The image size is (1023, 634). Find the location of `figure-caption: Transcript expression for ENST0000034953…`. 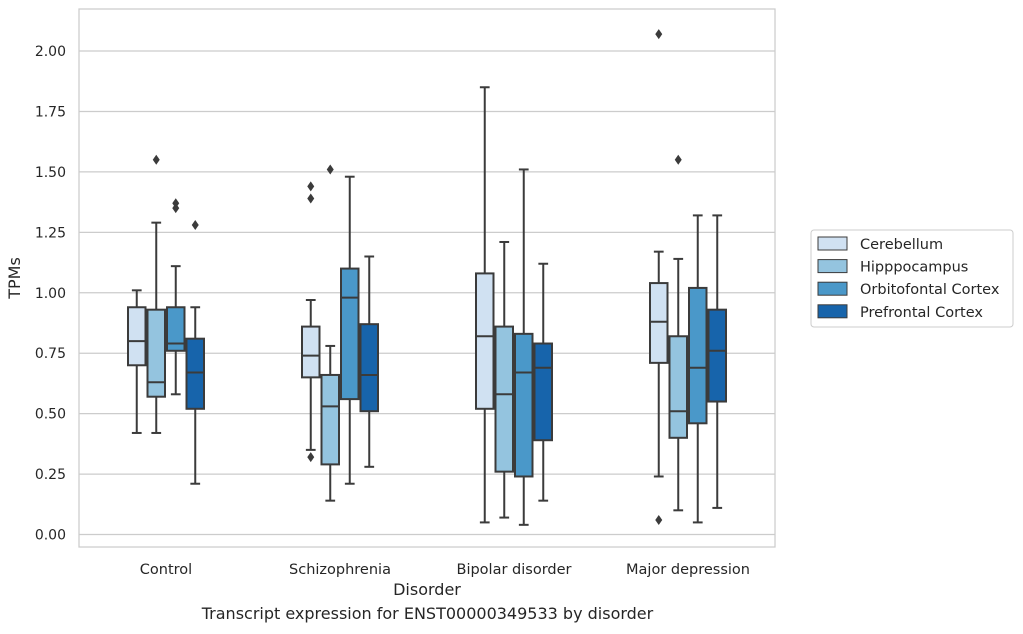

figure-caption: Transcript expression for ENST0000034953… is located at coordinates (427, 613).